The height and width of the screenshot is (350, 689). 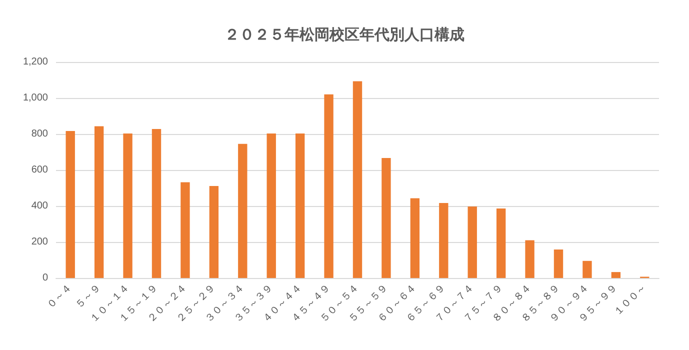 I want to click on x-tick-label: ０～４, so click(x=59, y=297).